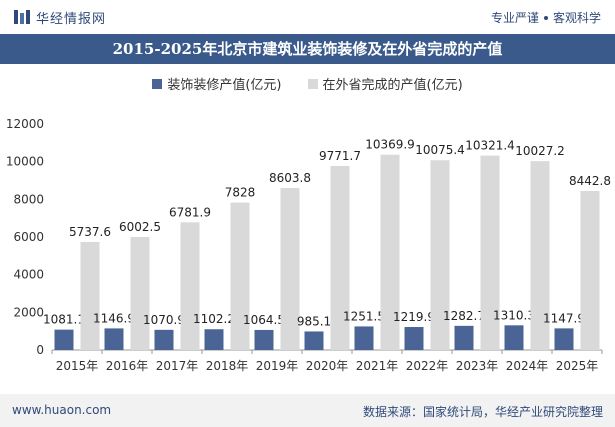  I want to click on x-tick-label: 2022年, so click(427, 366).